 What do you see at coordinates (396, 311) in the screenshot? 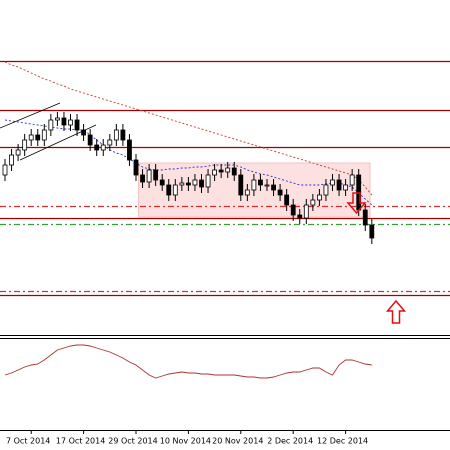
I see `buy-arrow` at bounding box center [396, 311].